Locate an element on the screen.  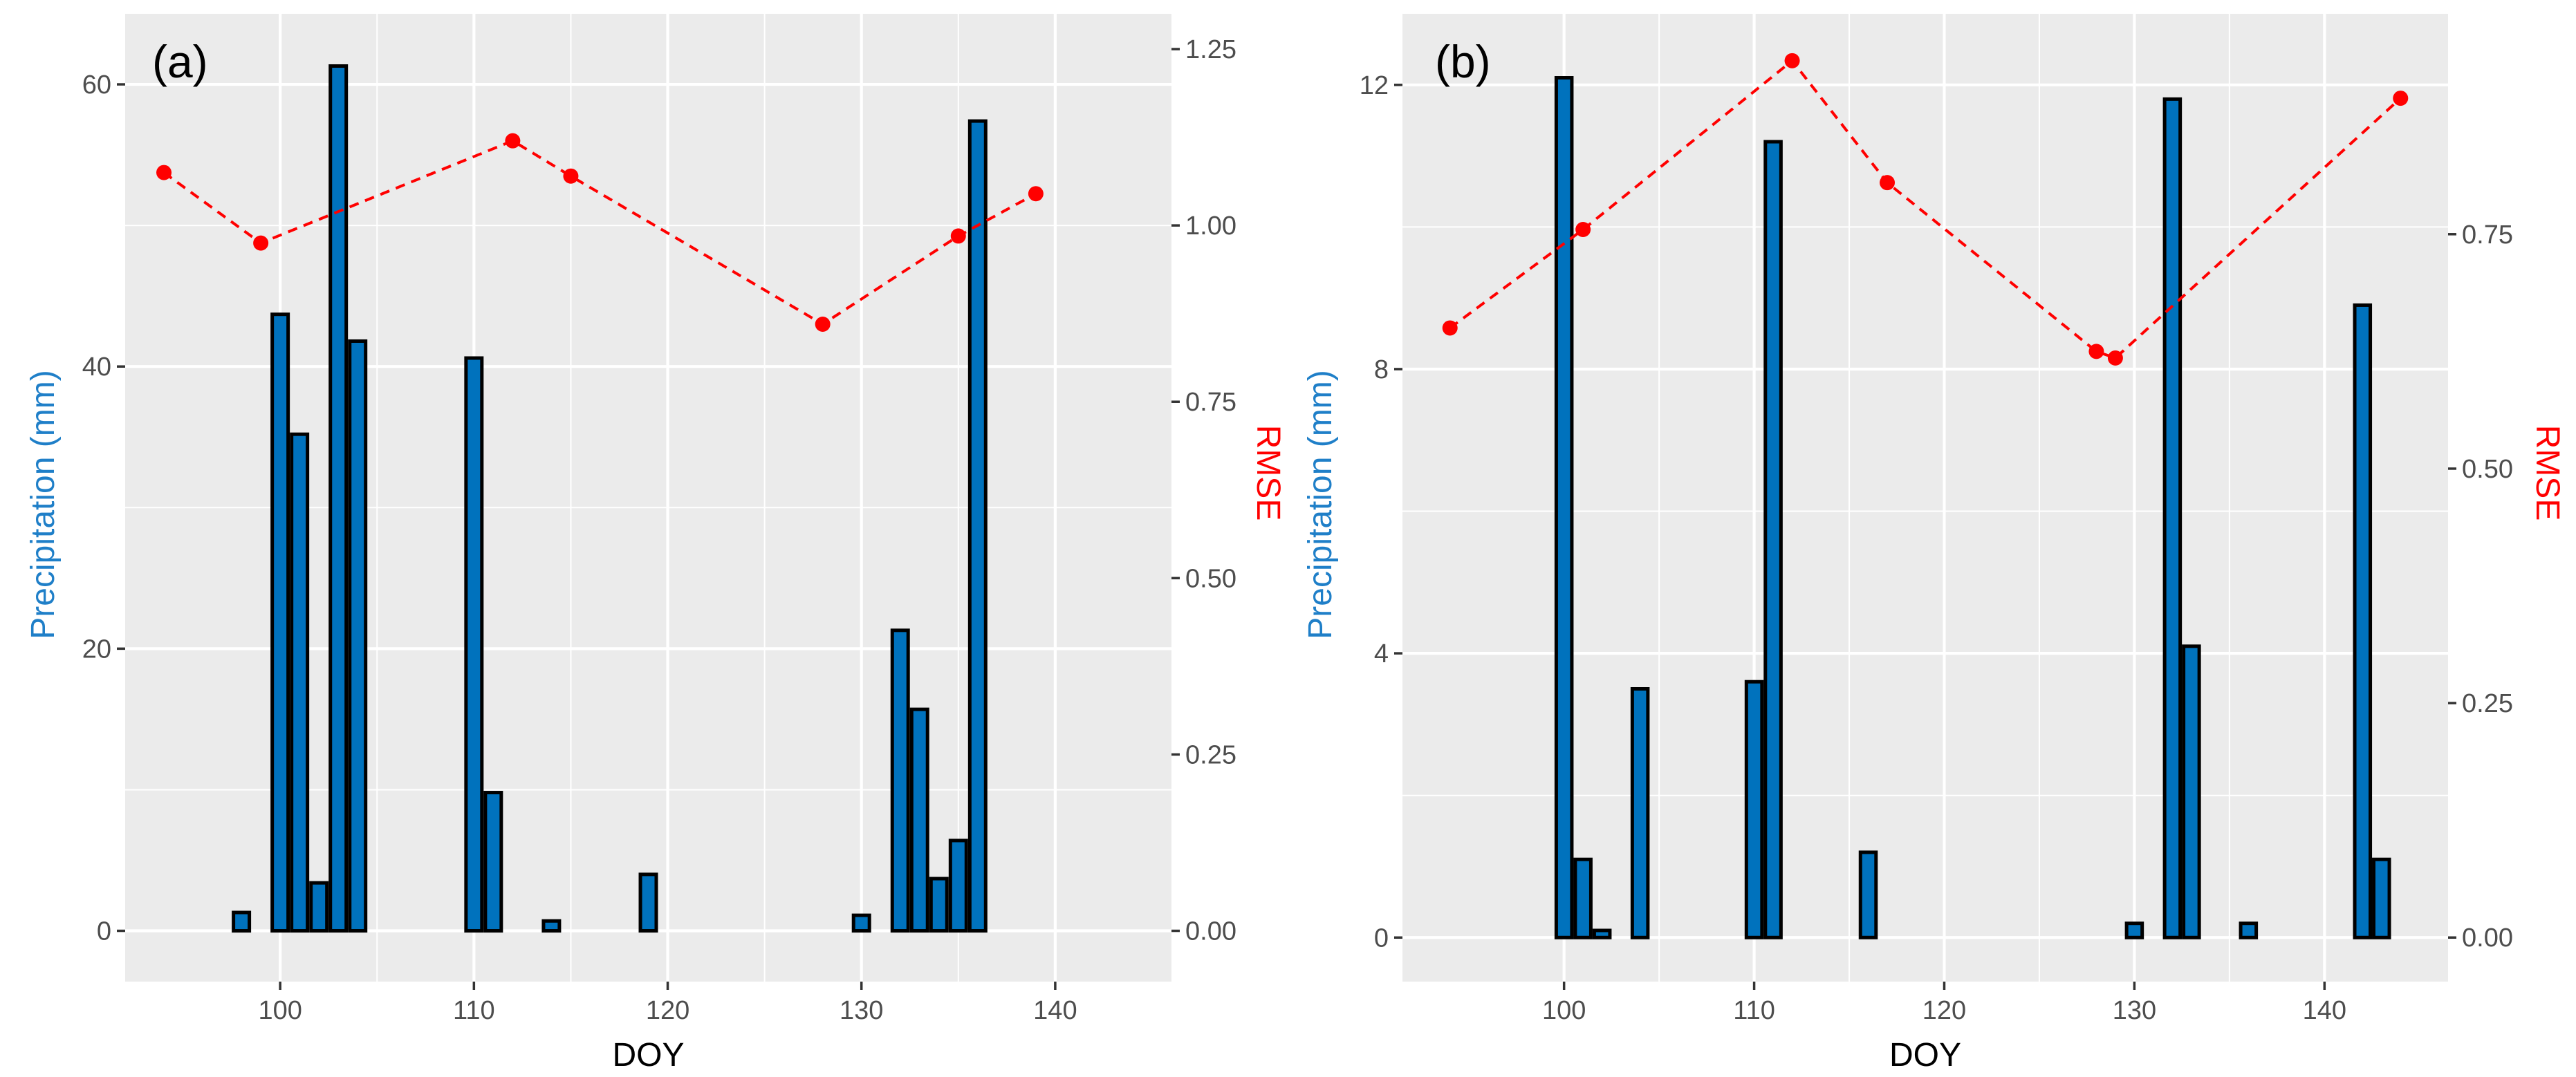
panel-label: (b) is located at coordinates (1463, 62).